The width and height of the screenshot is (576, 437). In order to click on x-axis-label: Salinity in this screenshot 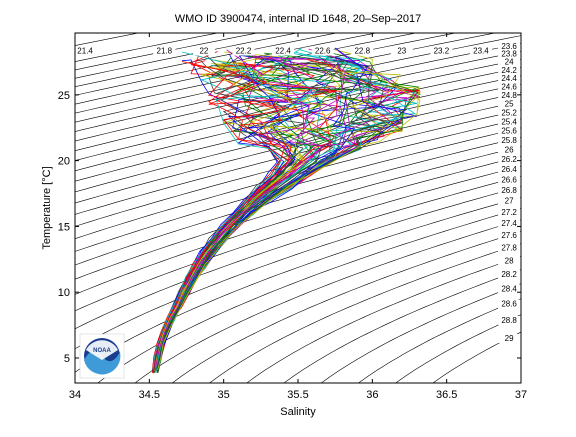, I will do `click(298, 412)`.